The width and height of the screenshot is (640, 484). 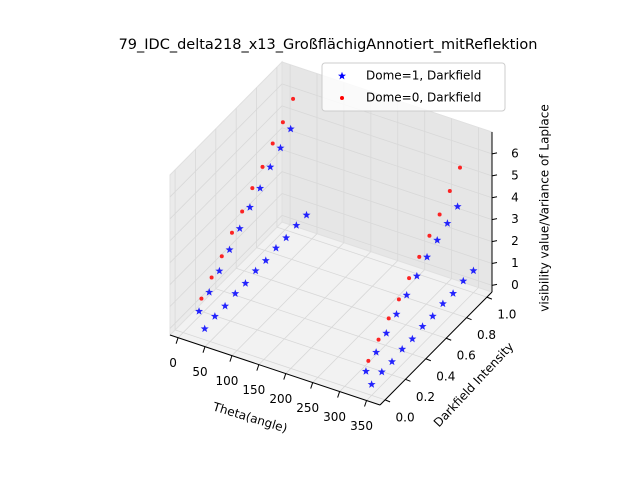 What do you see at coordinates (545, 207) in the screenshot?
I see `z-axis-label: visibility value/Variance of Laplace` at bounding box center [545, 207].